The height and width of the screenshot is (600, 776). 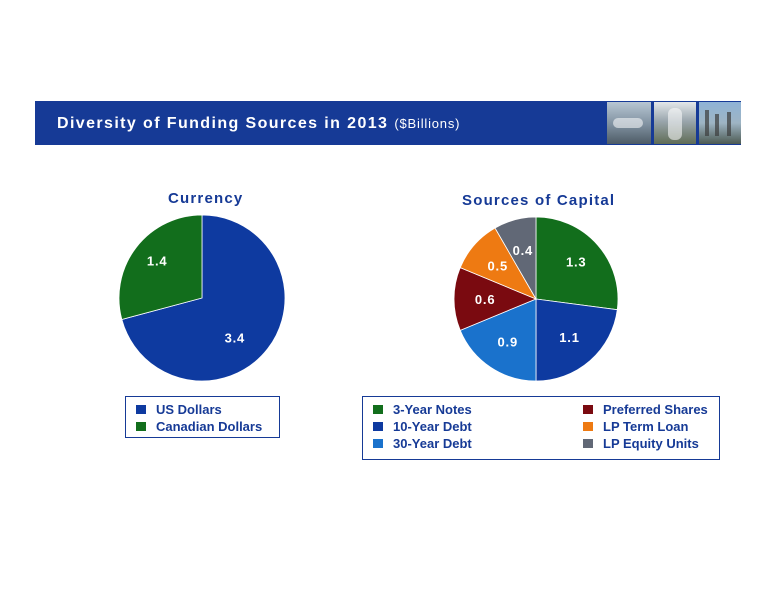 I want to click on page-title-text: Diversity of Funding Sources in 2013, so click(x=223, y=123).